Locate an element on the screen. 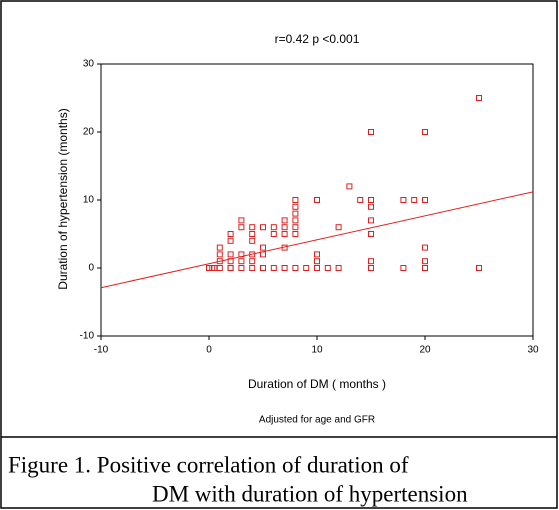 Image resolution: width=559 pixels, height=510 pixels. x-axis-label: Duration of DM ( months ) is located at coordinates (317, 384).